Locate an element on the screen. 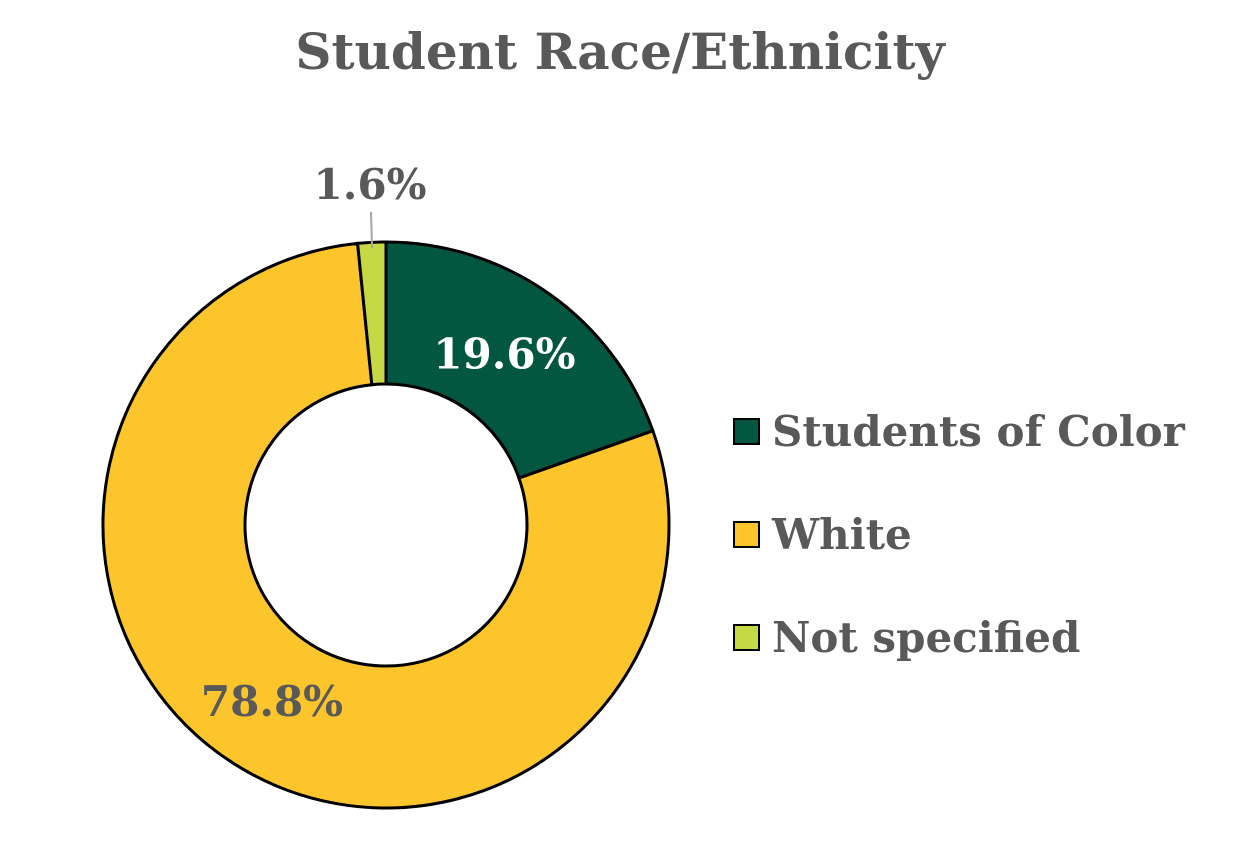  chart-title: Student Race/Ethnicity is located at coordinates (620, 51).